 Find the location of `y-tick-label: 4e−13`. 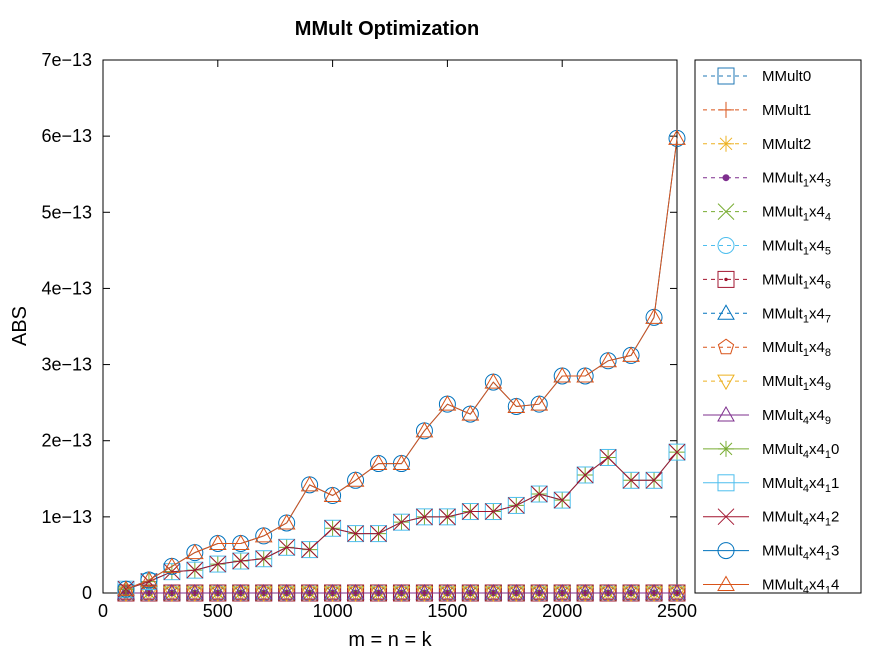

y-tick-label: 4e−13 is located at coordinates (66, 288).